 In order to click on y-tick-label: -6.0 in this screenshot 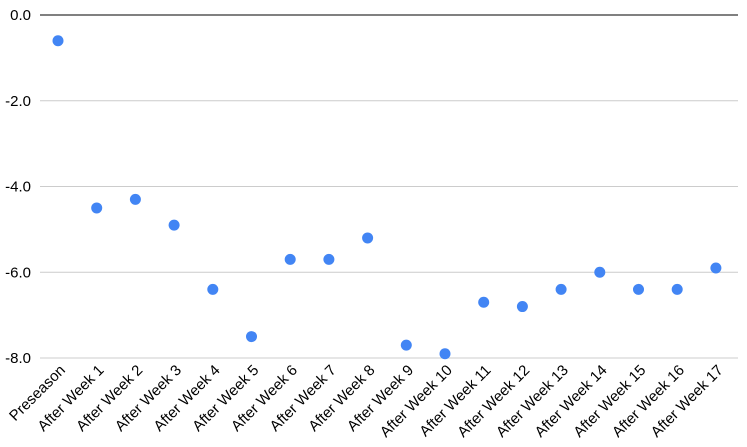, I will do `click(18, 272)`.